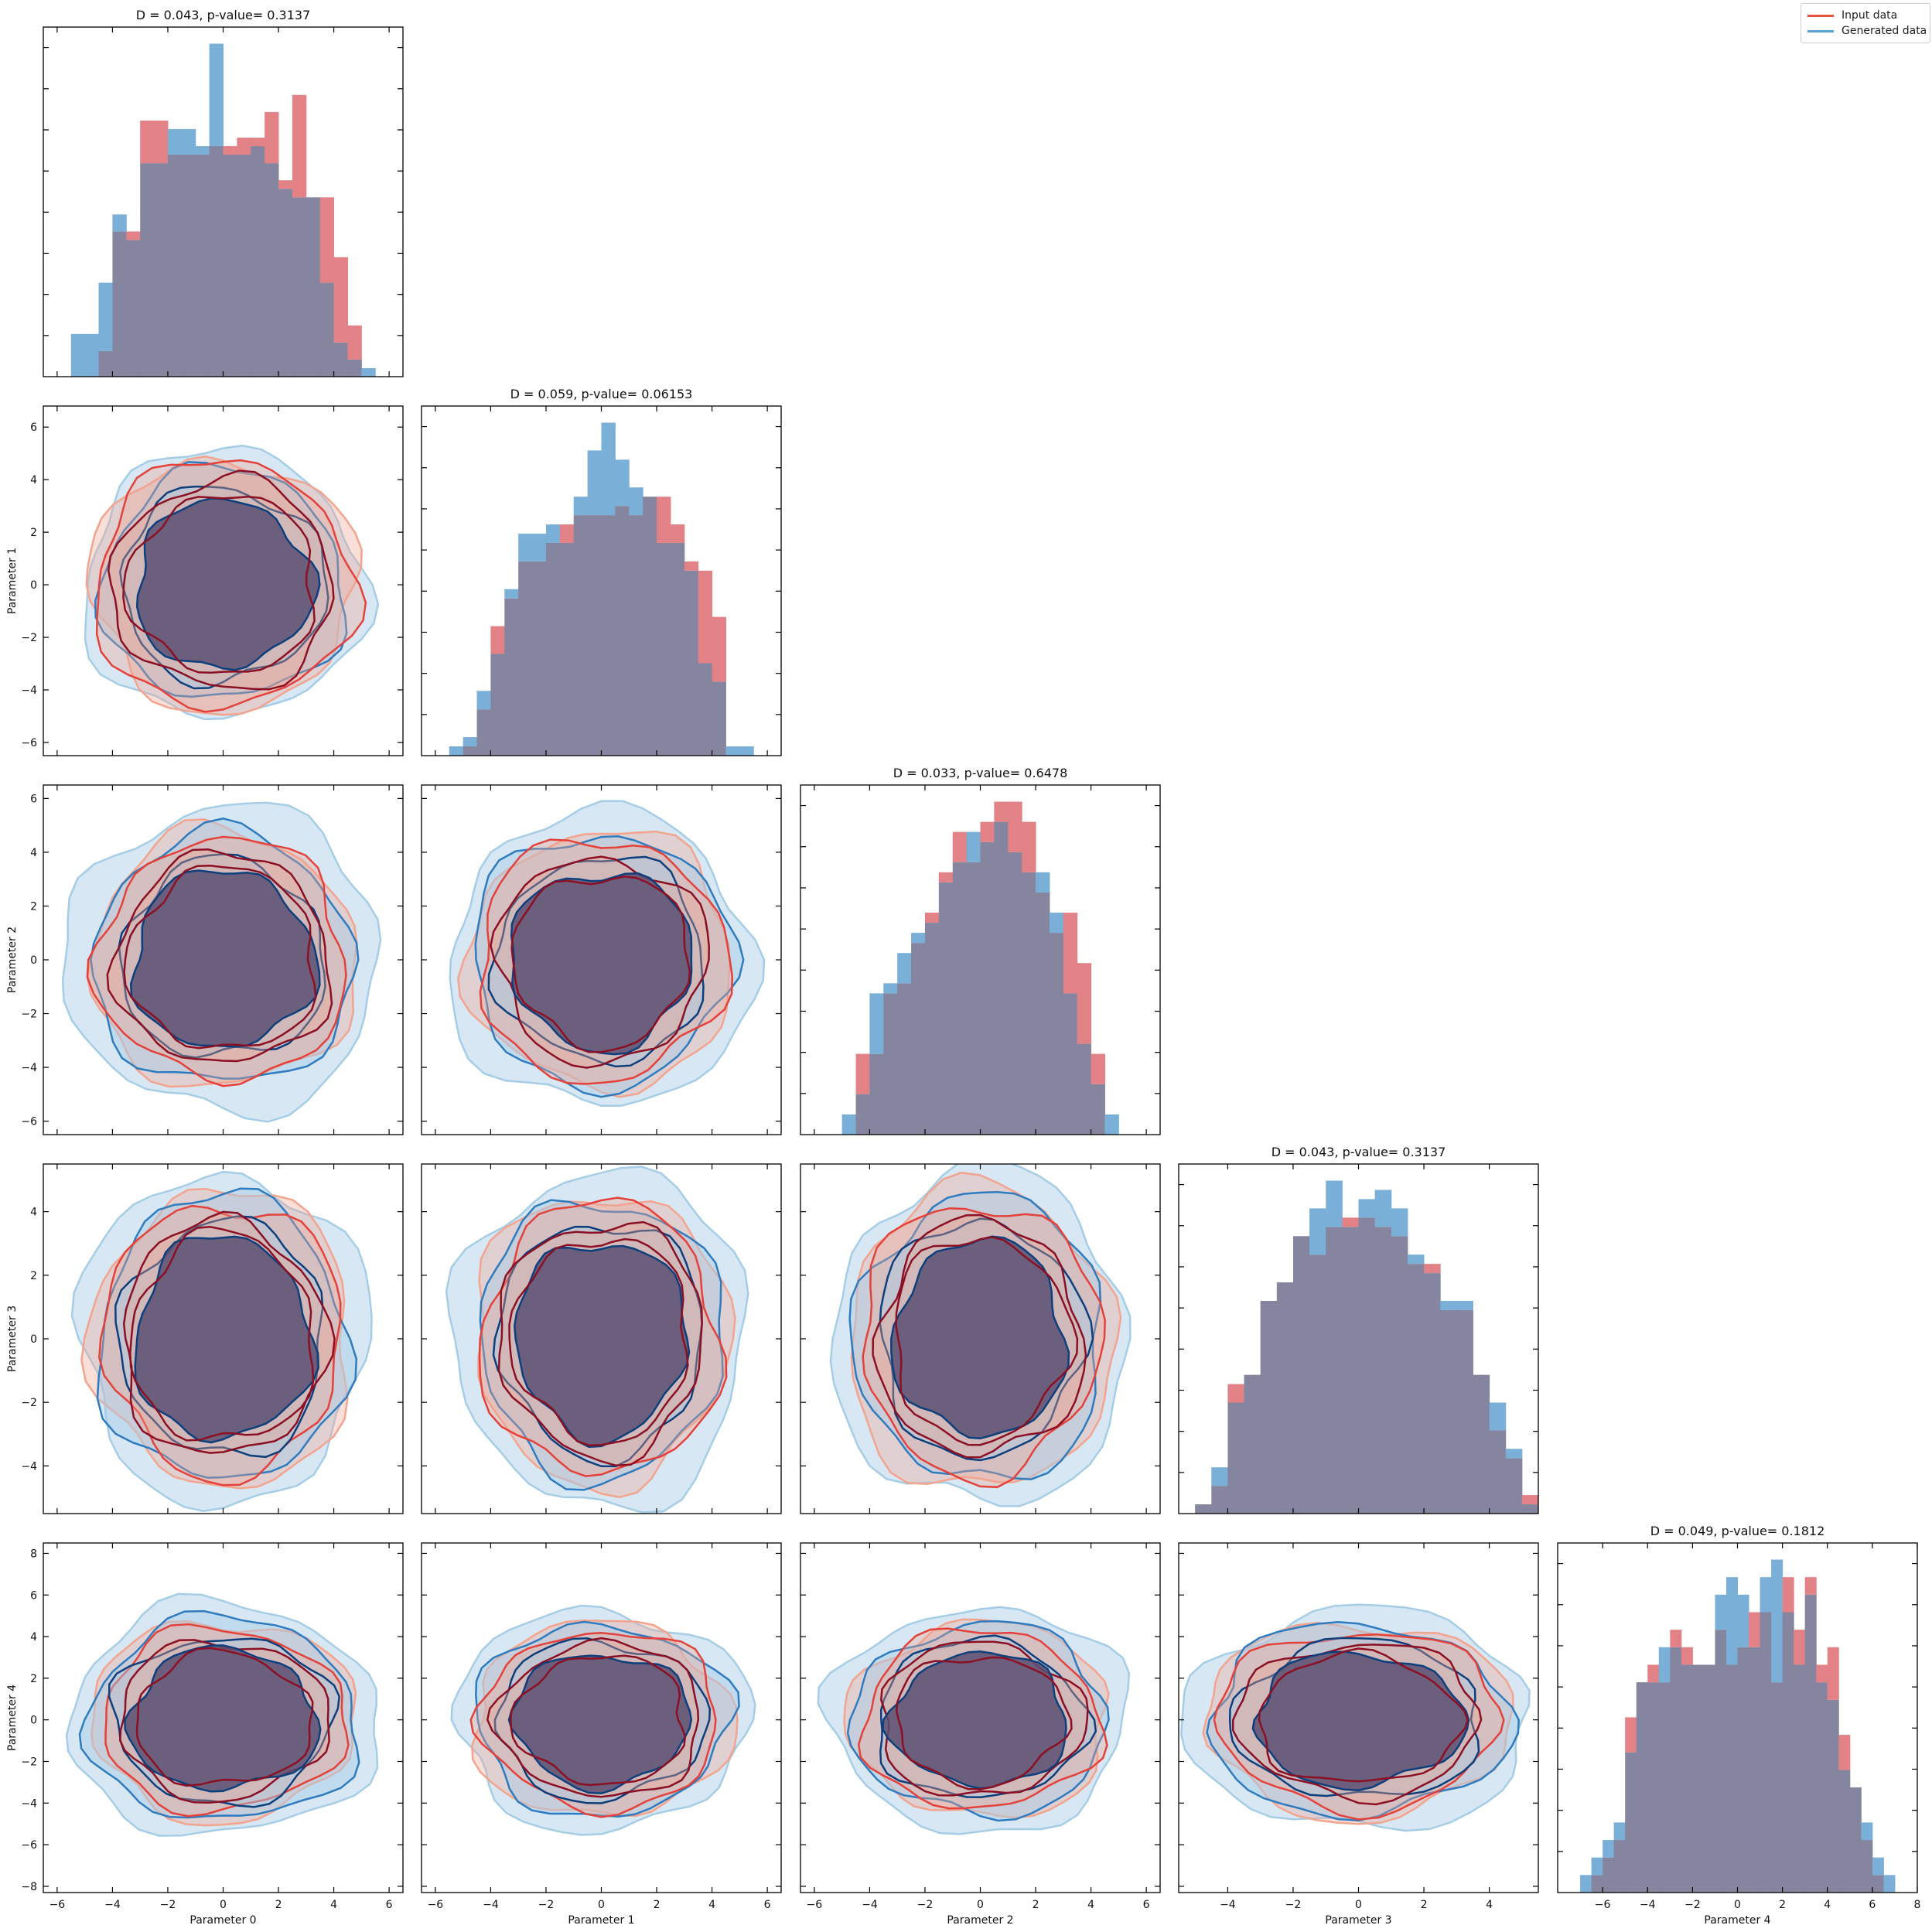  What do you see at coordinates (168, 1905) in the screenshot?
I see `x-tick-label: −2` at bounding box center [168, 1905].